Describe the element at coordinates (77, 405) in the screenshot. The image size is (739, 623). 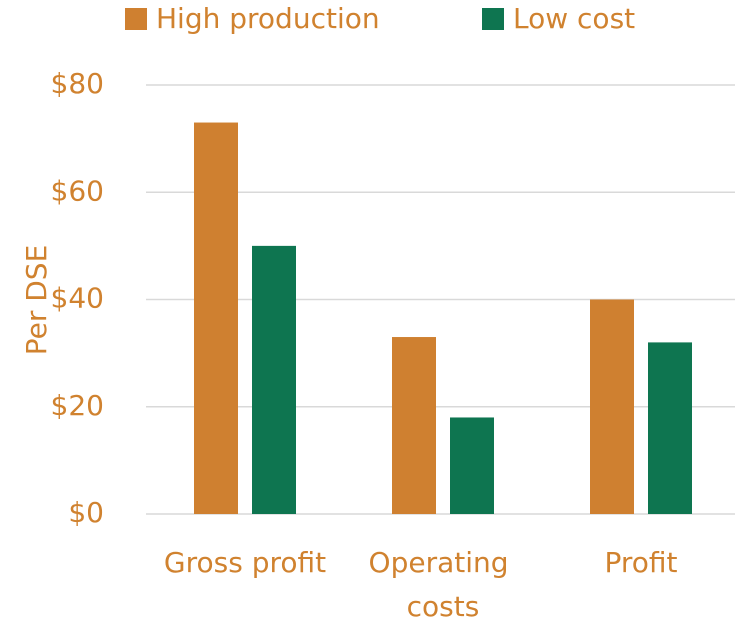
I see `y-tick-label: $20` at that location.